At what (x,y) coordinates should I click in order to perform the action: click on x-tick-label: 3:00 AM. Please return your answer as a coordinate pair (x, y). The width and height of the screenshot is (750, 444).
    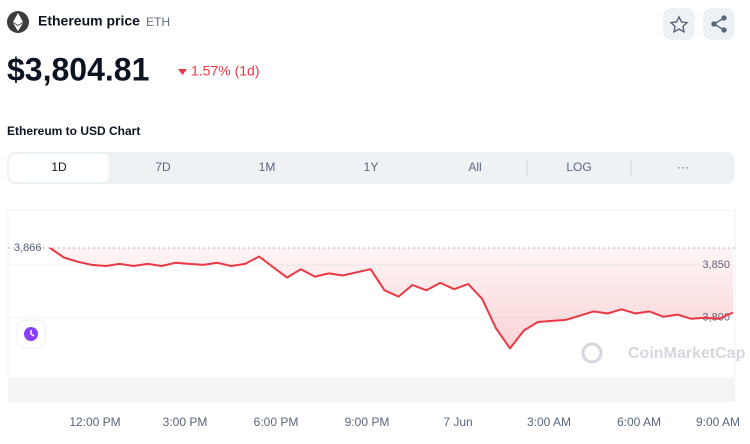
    Looking at the image, I should click on (549, 422).